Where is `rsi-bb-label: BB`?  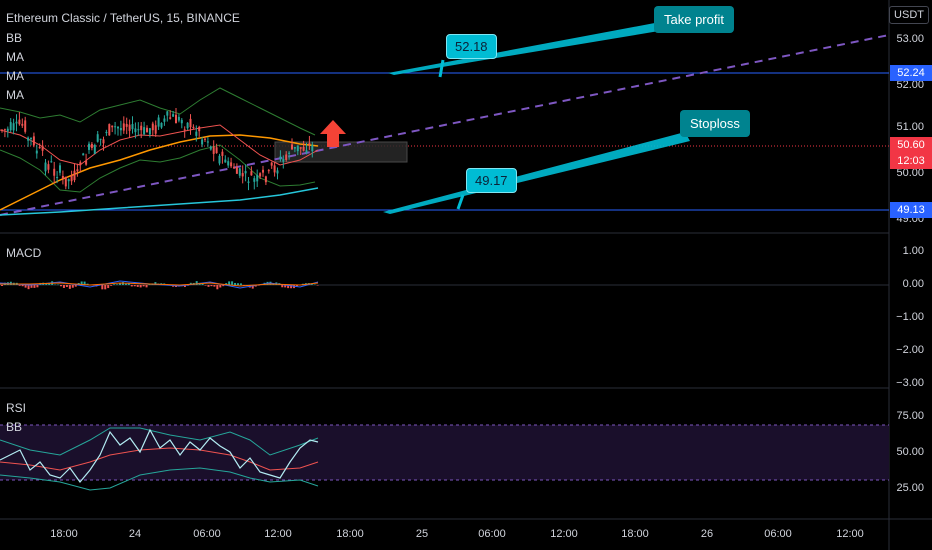 rsi-bb-label: BB is located at coordinates (14, 427).